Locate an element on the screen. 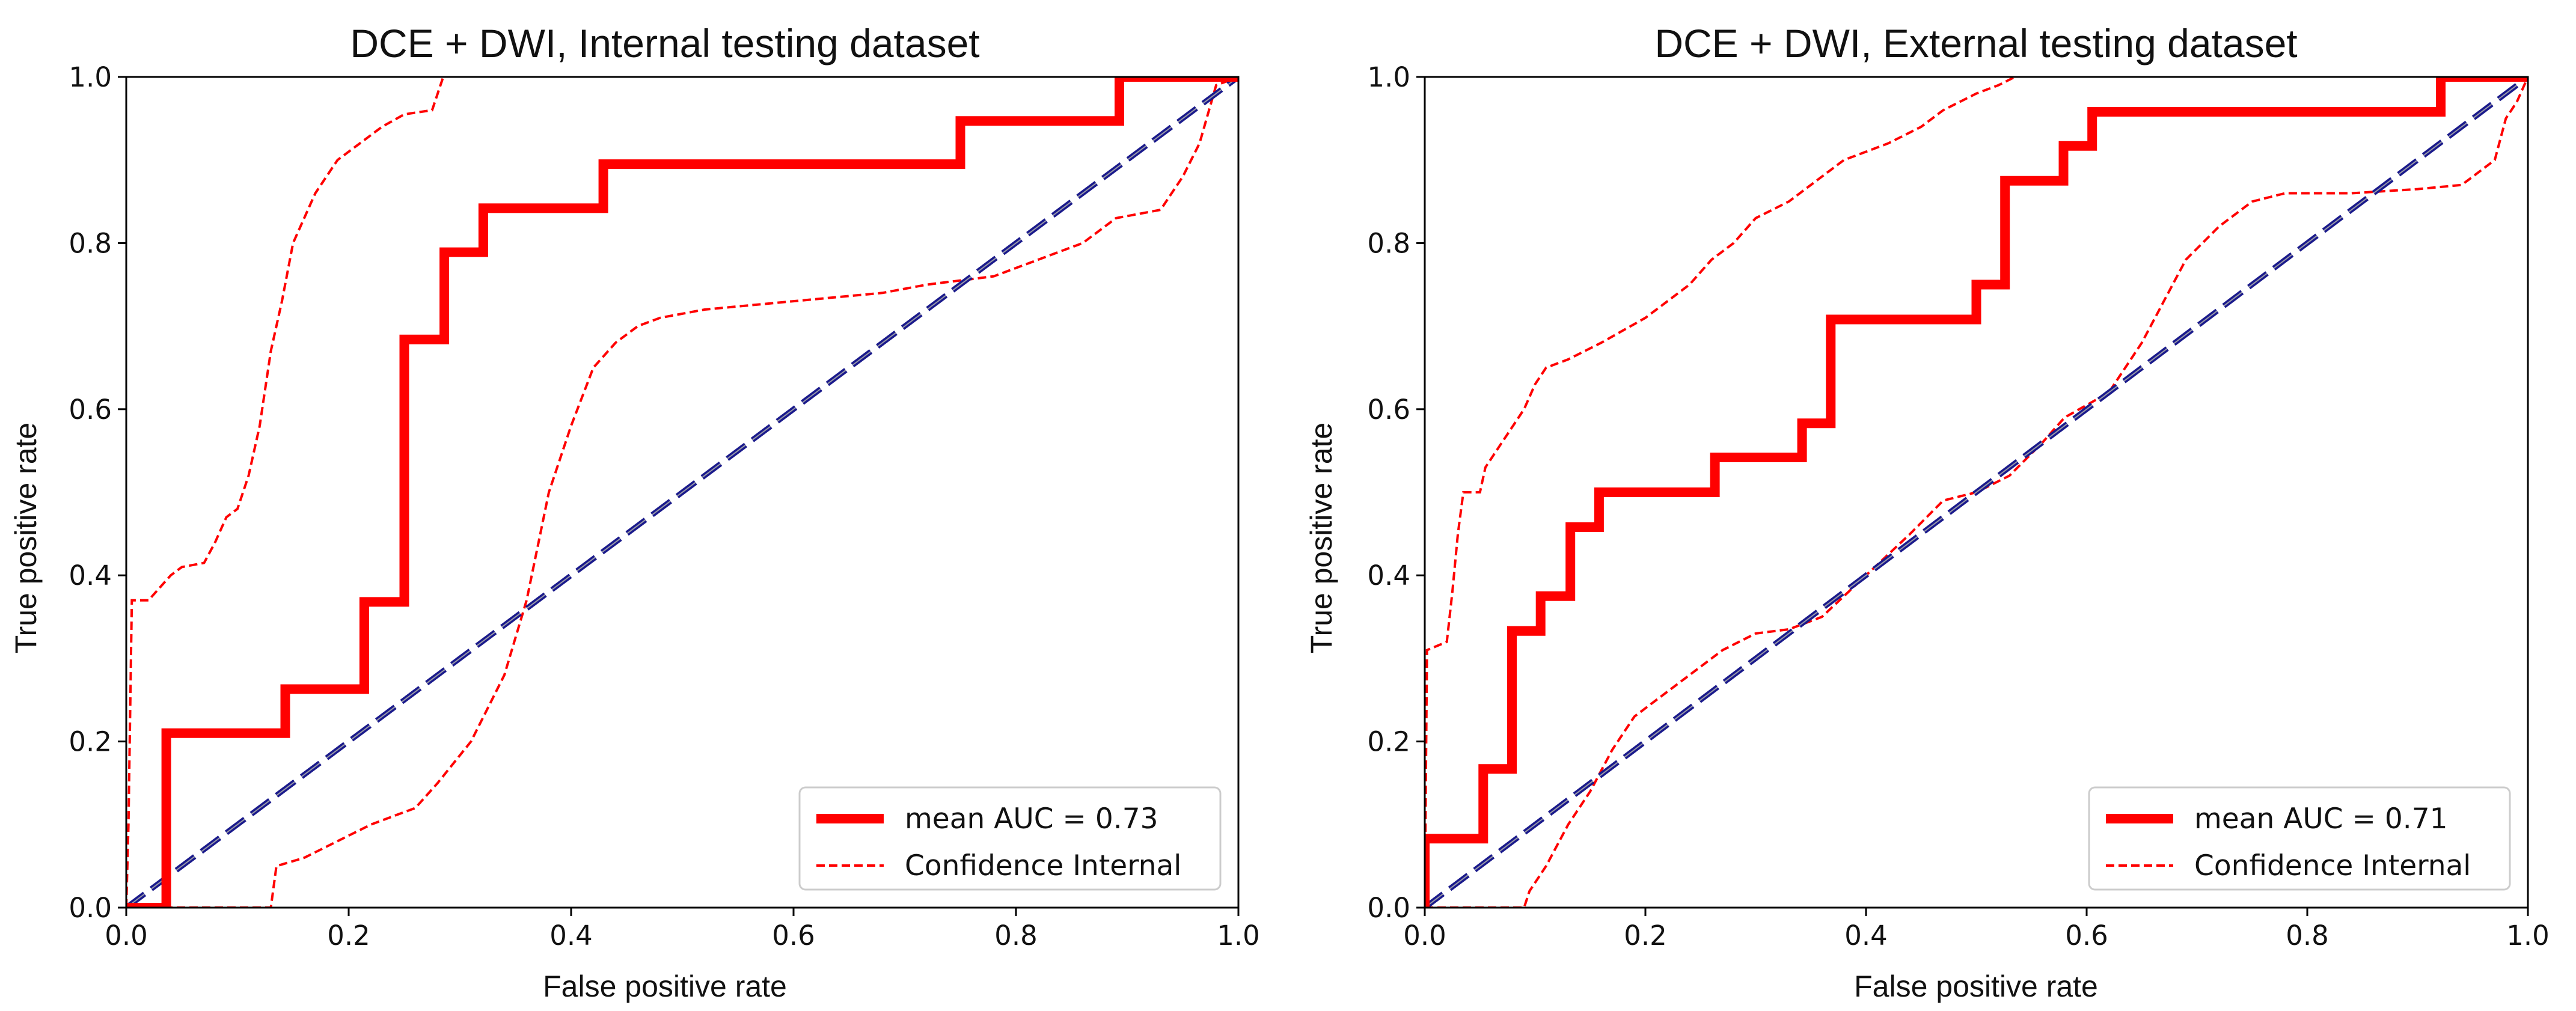 Image resolution: width=2576 pixels, height=1011 pixels. legend: mean AUC = 0.71 Confidence Internal is located at coordinates (2299, 838).